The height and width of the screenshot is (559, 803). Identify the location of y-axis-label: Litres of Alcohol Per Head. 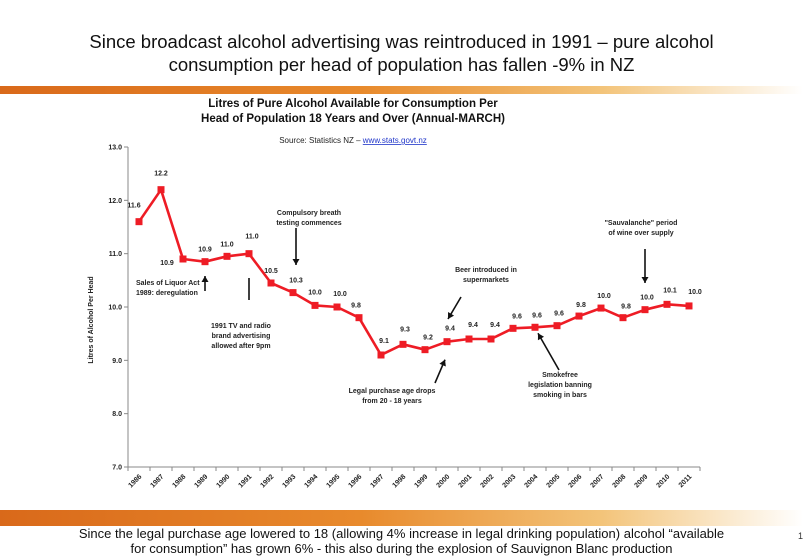
(91, 319).